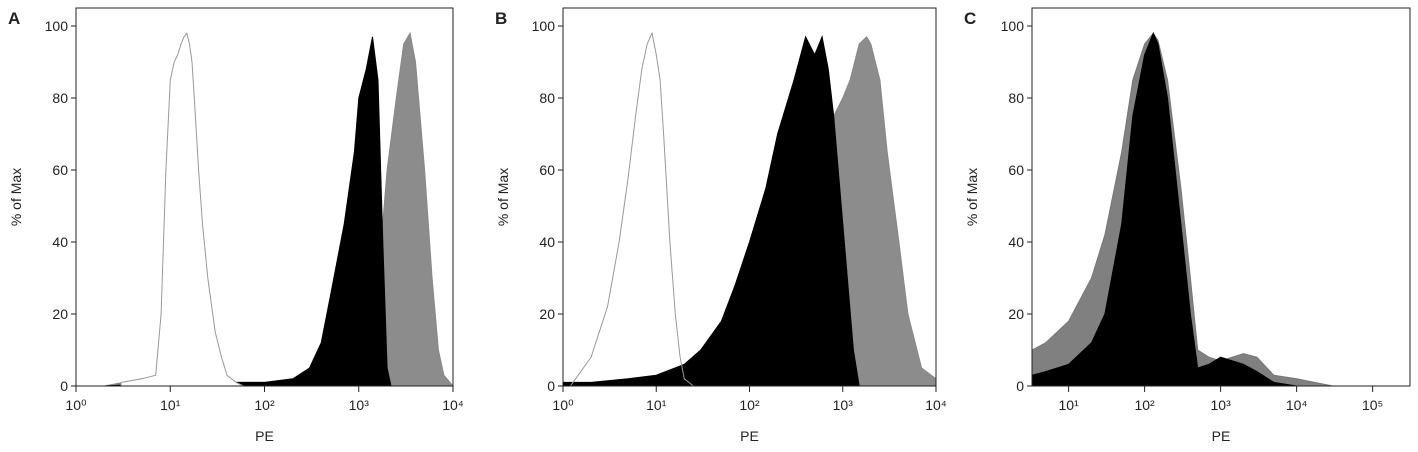 The image size is (1418, 452). I want to click on panel-label: A, so click(14, 18).